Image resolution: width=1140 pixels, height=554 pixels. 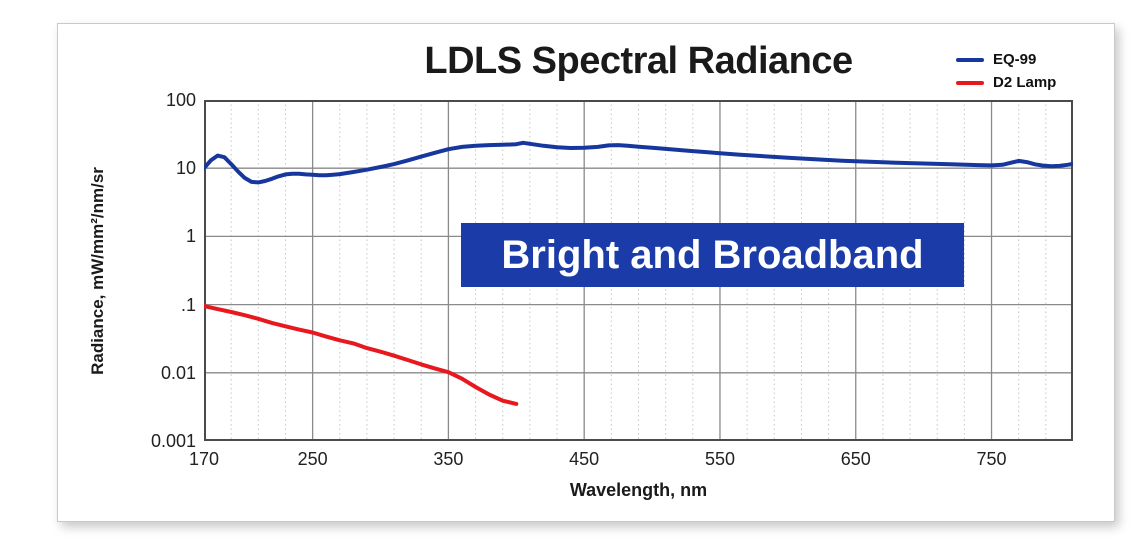 I want to click on x-tick-label: 450, so click(x=584, y=459).